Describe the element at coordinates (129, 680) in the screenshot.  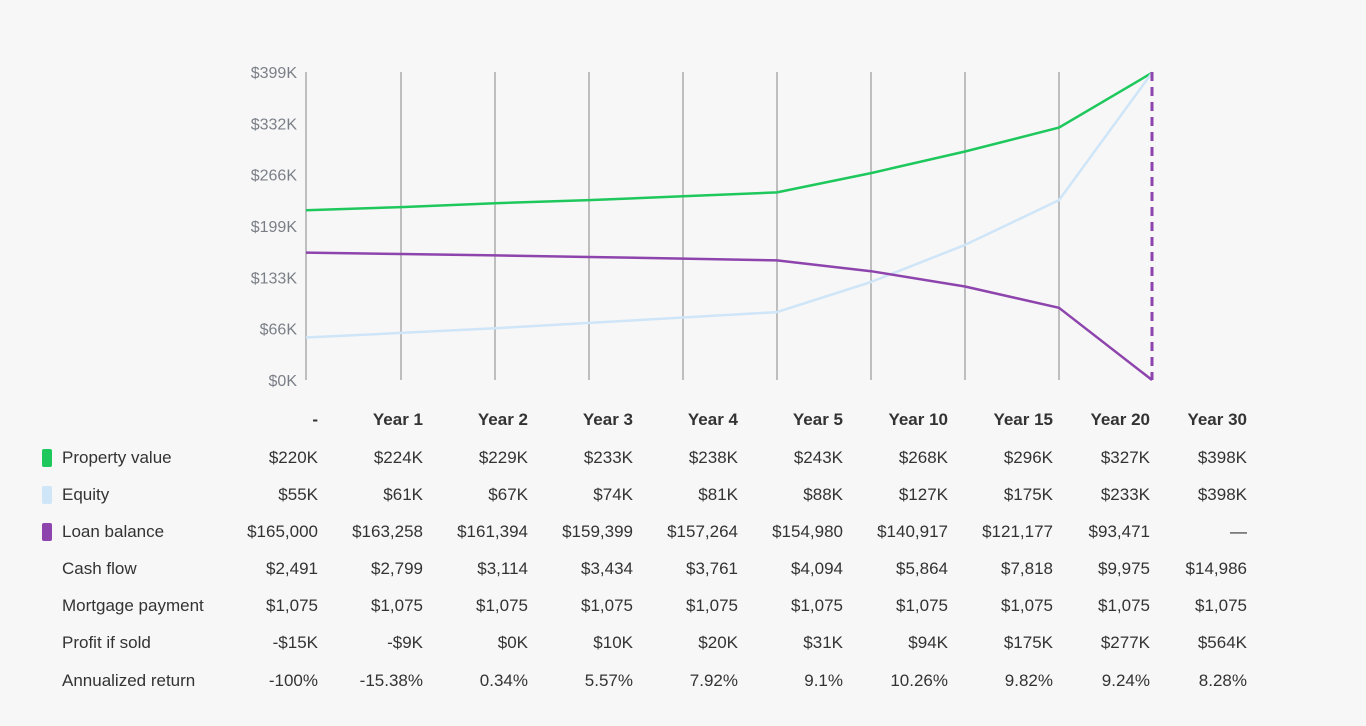
I see `row-label: Annualized return` at that location.